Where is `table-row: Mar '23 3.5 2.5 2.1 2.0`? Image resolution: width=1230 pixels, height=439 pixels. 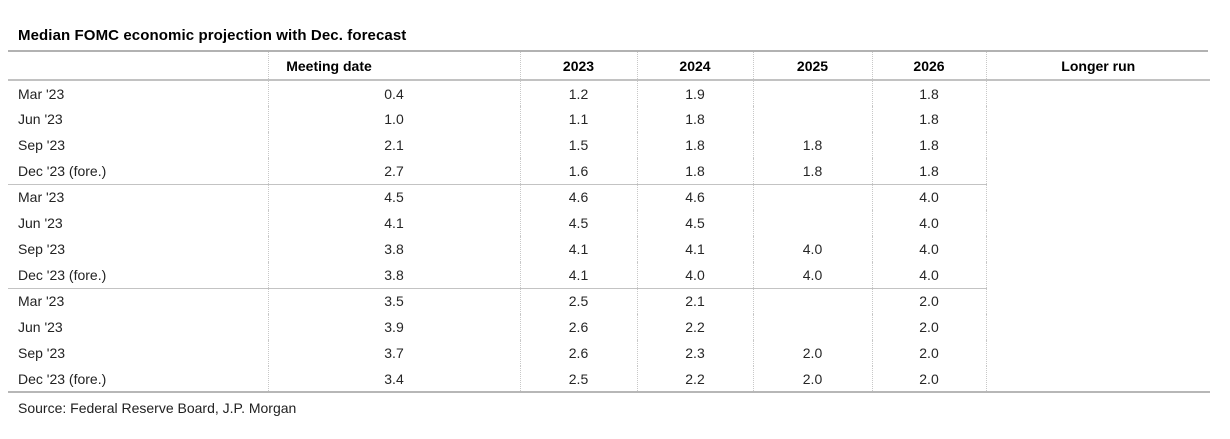
table-row: Mar '23 3.5 2.5 2.1 2.0 is located at coordinates (609, 300).